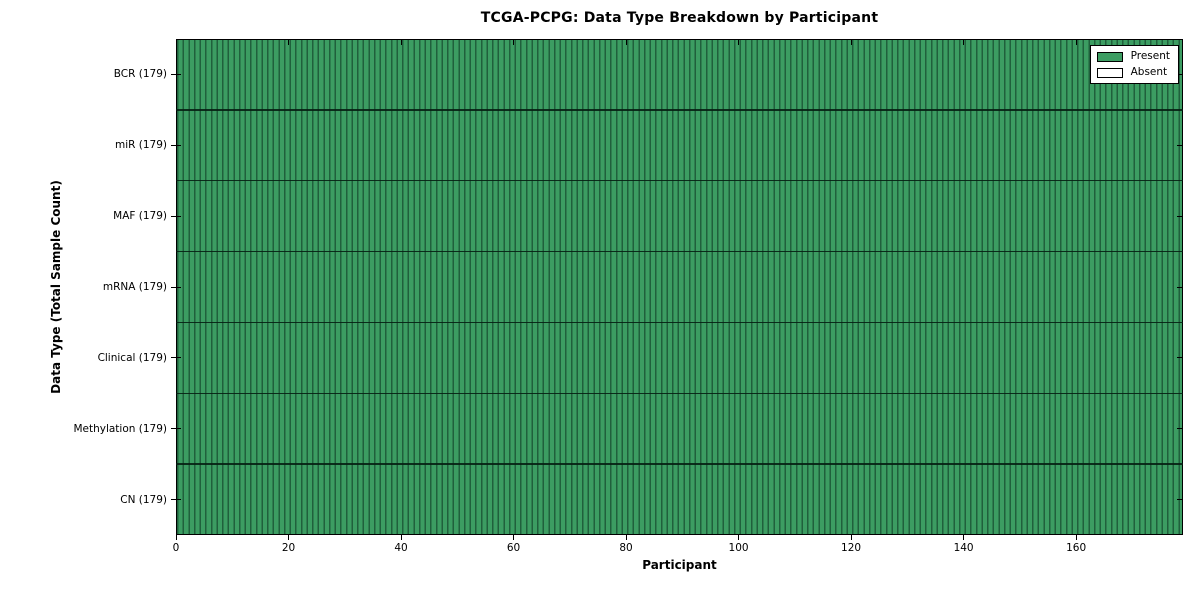 This screenshot has height=600, width=1200. Describe the element at coordinates (1109, 56) in the screenshot. I see `legend-swatch-present` at that location.